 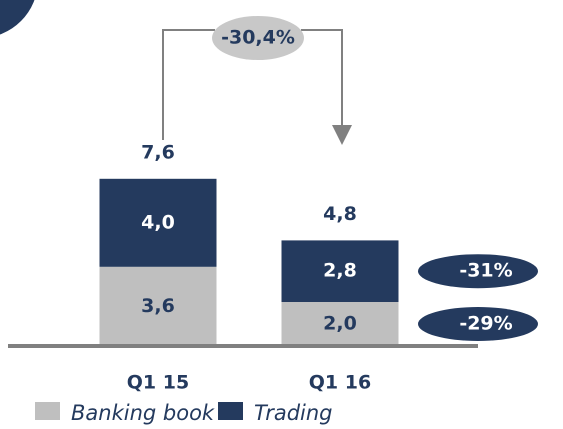 I want to click on value-label: 4,0, so click(x=158, y=222).